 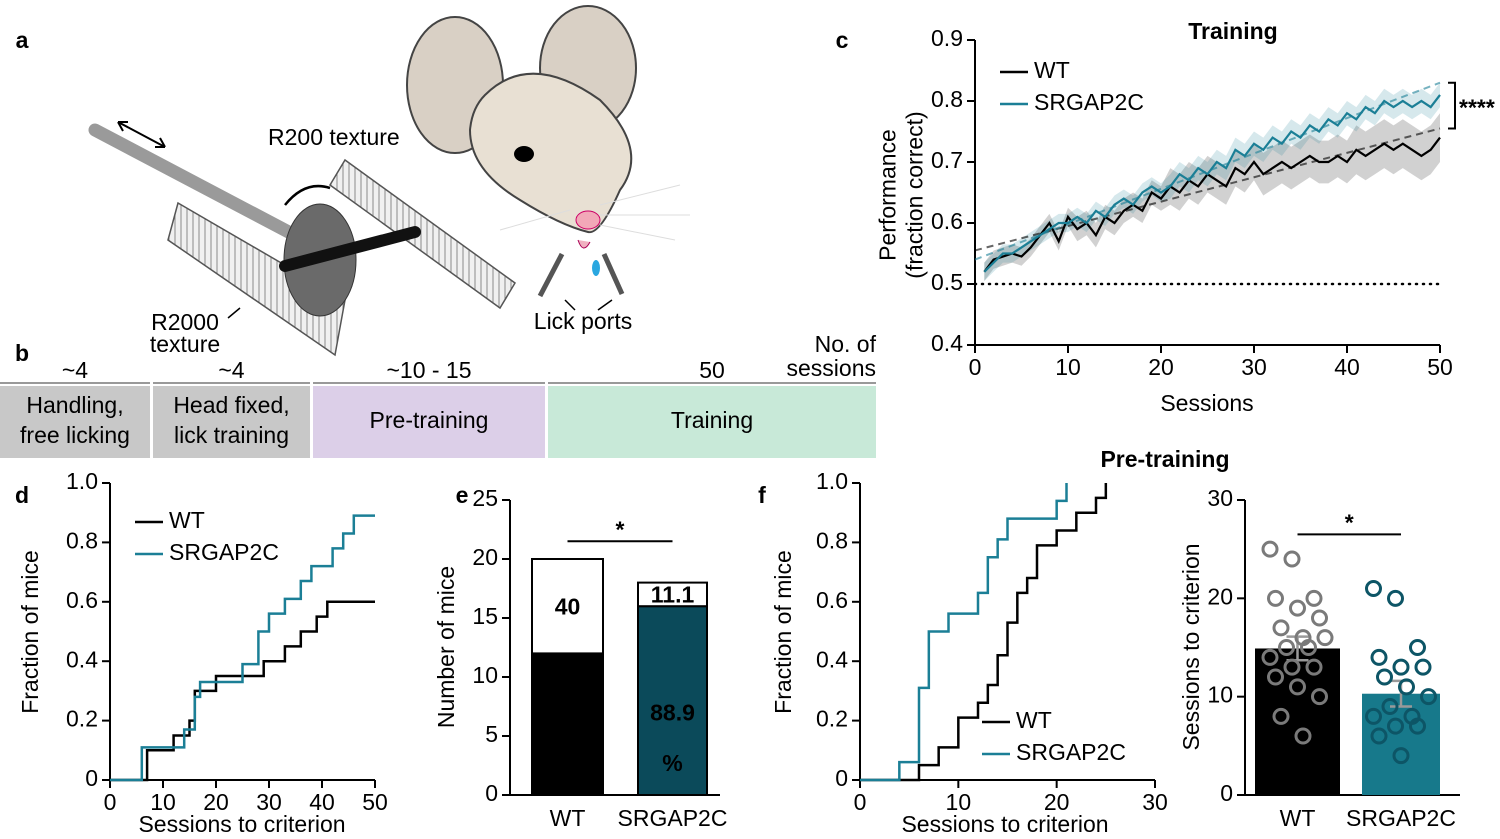 I want to click on y-tick-label: 0.9, so click(x=947, y=38).